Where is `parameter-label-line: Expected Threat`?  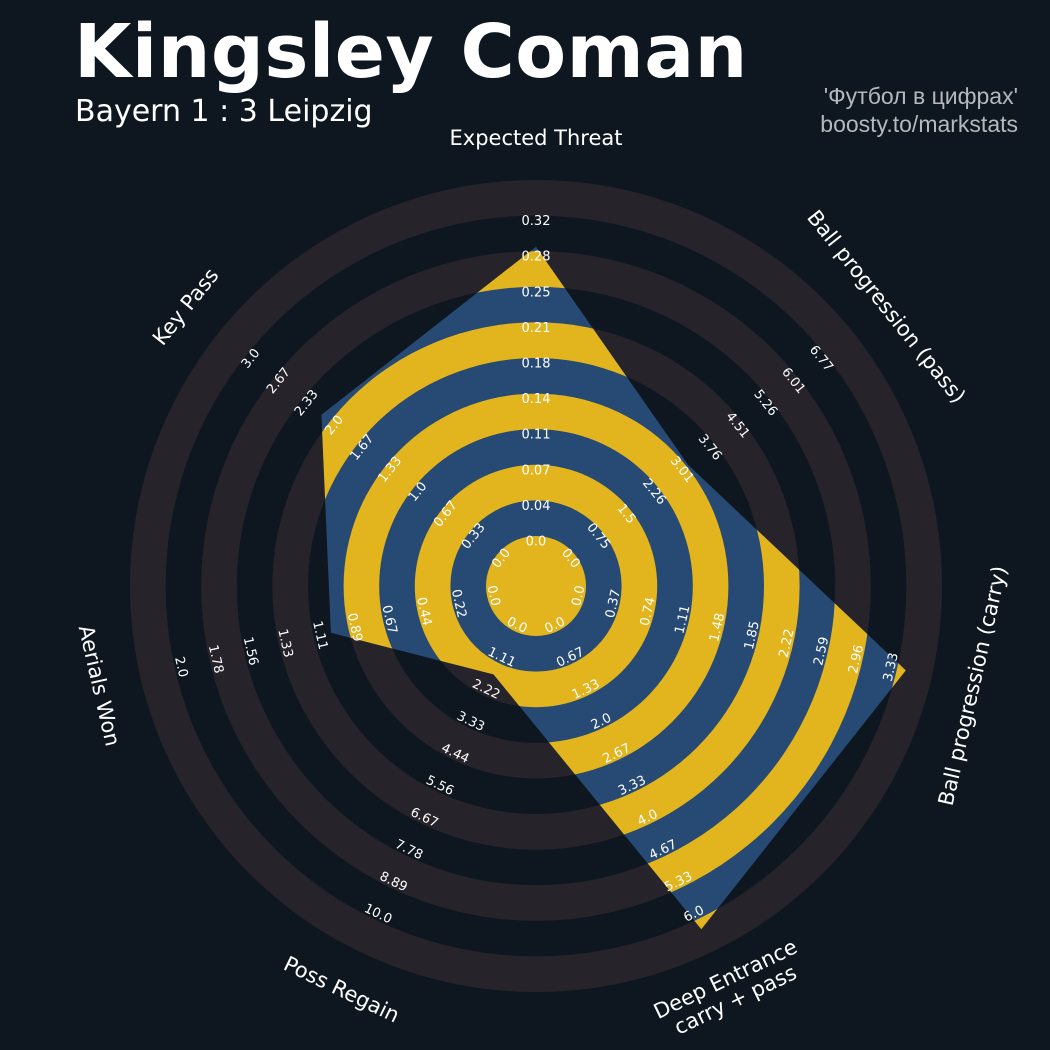 parameter-label-line: Expected Threat is located at coordinates (536, 138).